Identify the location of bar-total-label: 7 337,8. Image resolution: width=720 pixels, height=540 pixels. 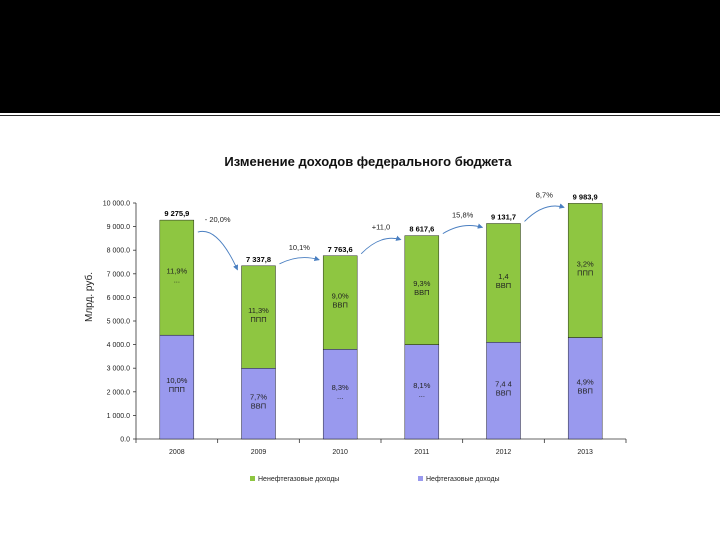
(258, 259).